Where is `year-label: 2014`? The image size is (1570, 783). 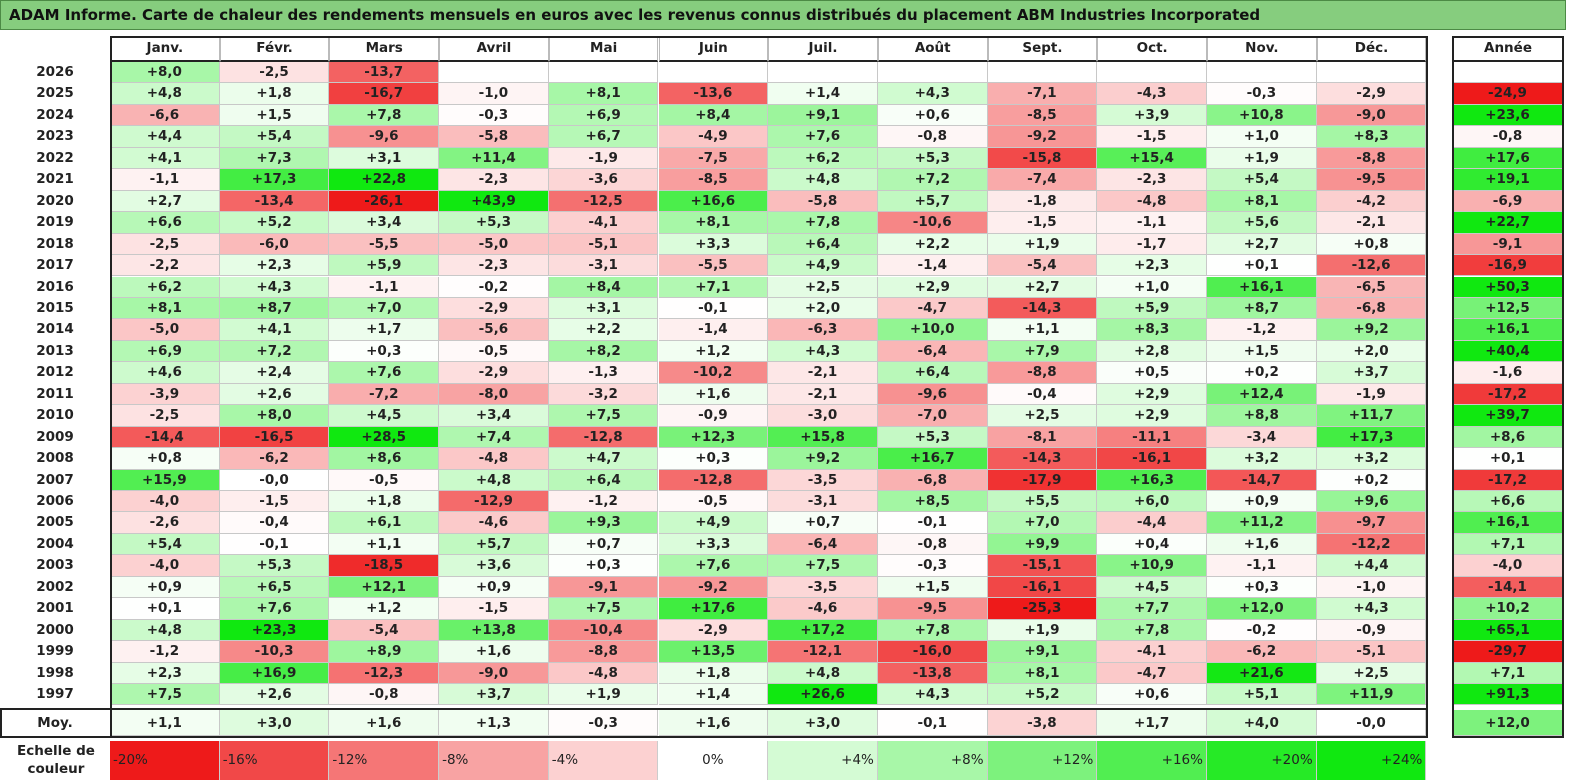 year-label: 2014 is located at coordinates (55, 329).